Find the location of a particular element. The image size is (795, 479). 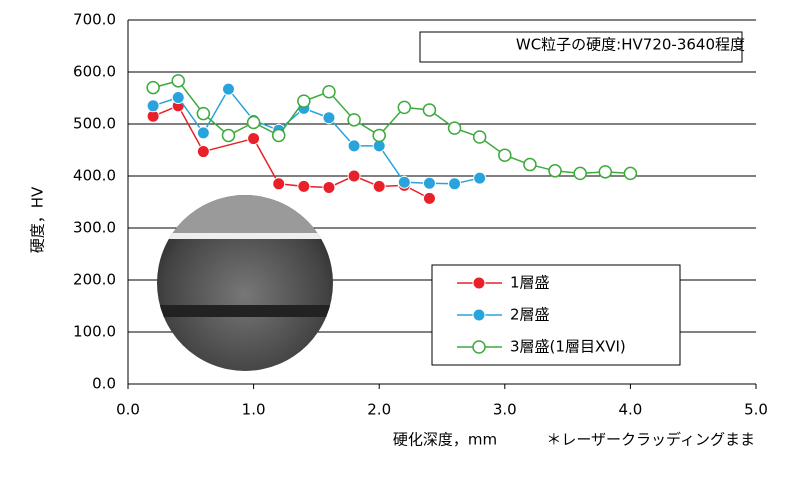

x-tick-label: 3.0 is located at coordinates (505, 410).